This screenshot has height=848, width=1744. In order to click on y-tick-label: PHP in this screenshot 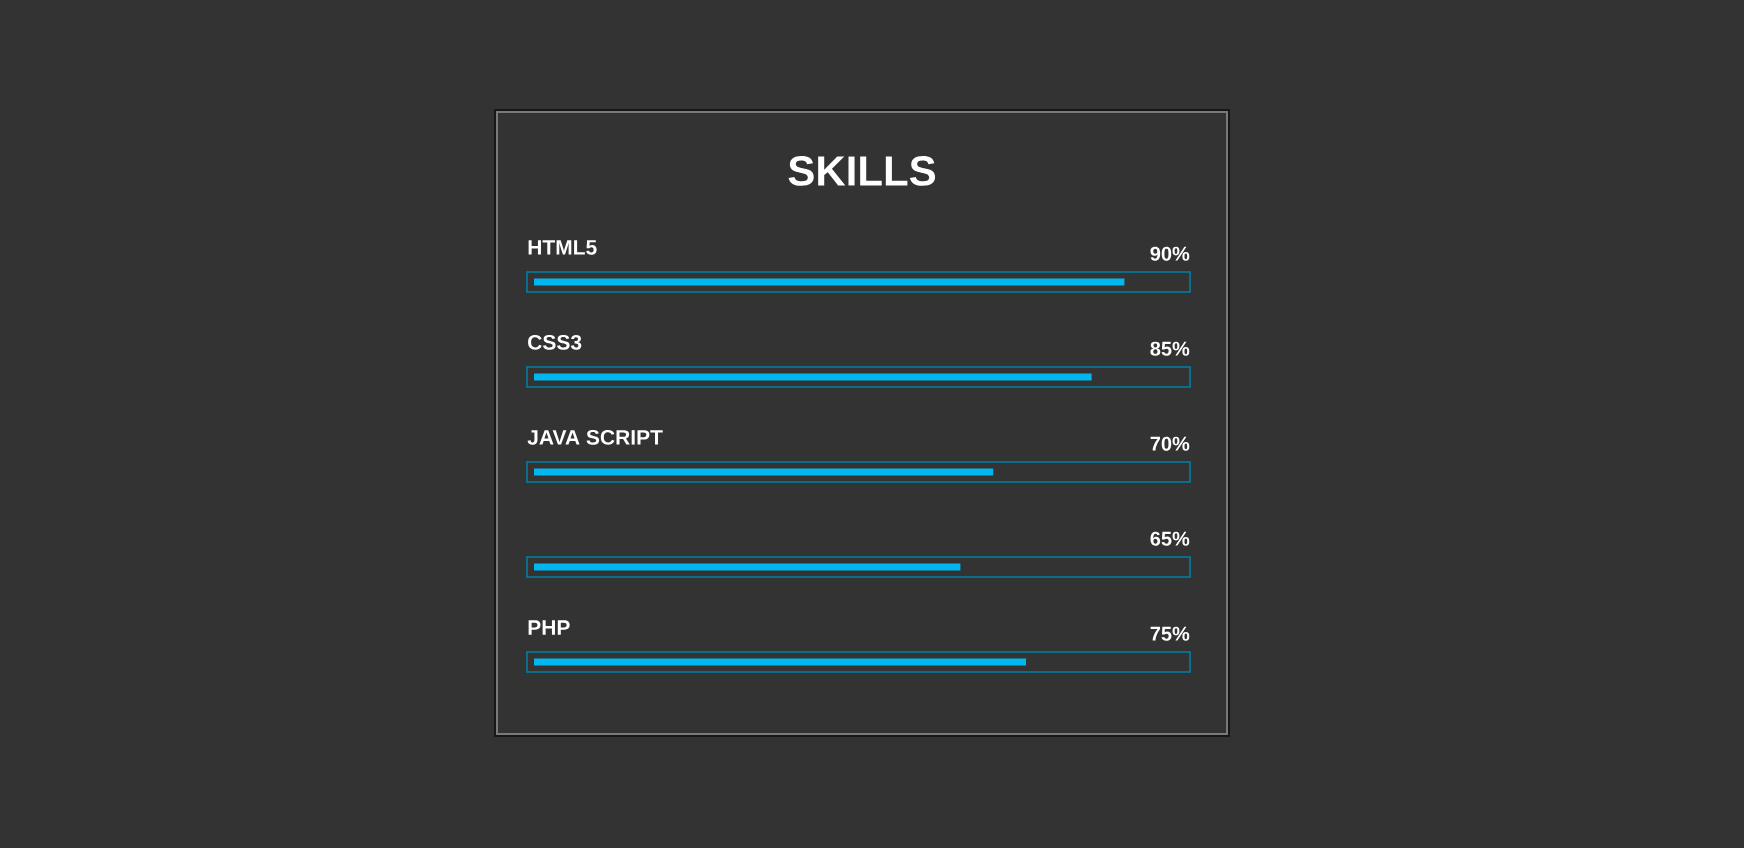, I will do `click(549, 627)`.